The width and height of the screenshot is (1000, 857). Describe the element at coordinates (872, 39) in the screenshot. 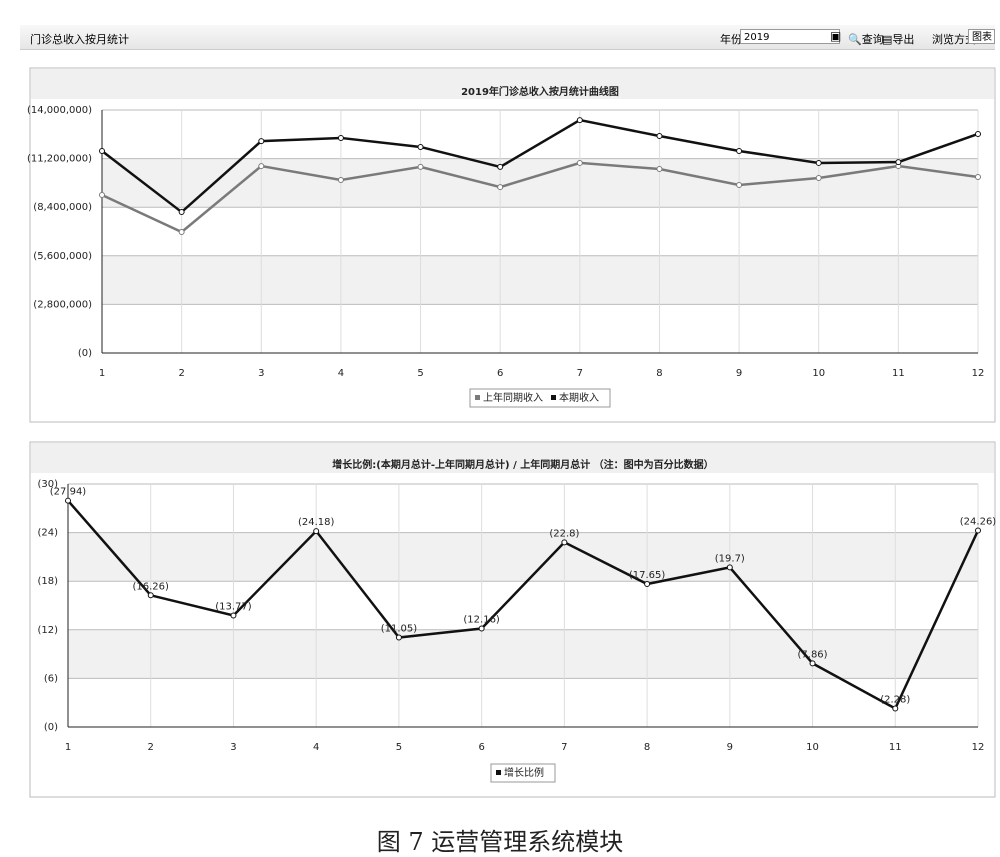

I see `query-text: 查询` at that location.